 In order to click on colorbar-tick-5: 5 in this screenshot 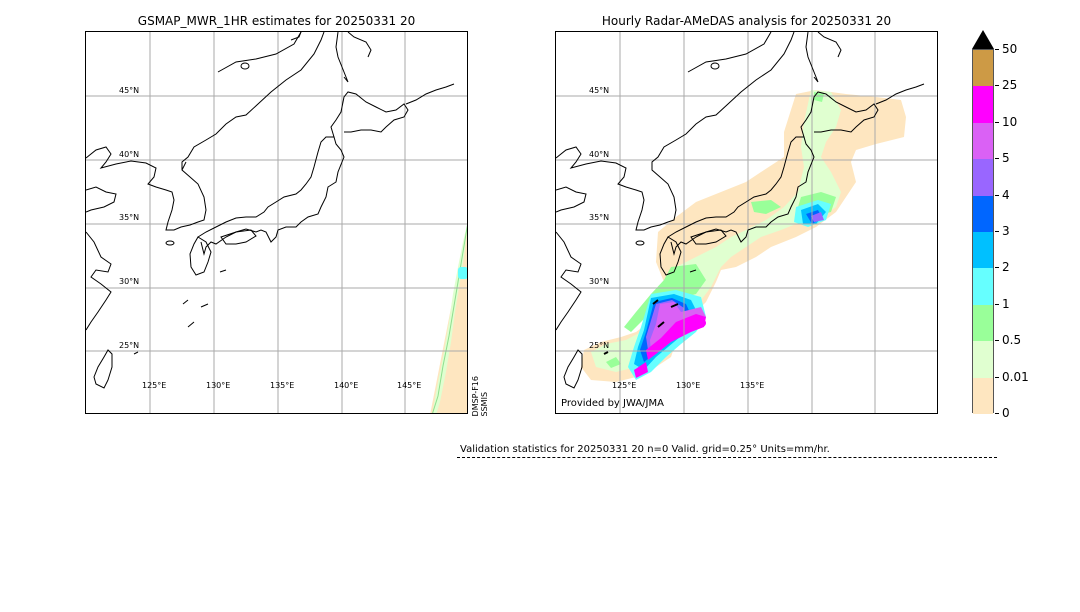, I will do `click(1002, 158)`.